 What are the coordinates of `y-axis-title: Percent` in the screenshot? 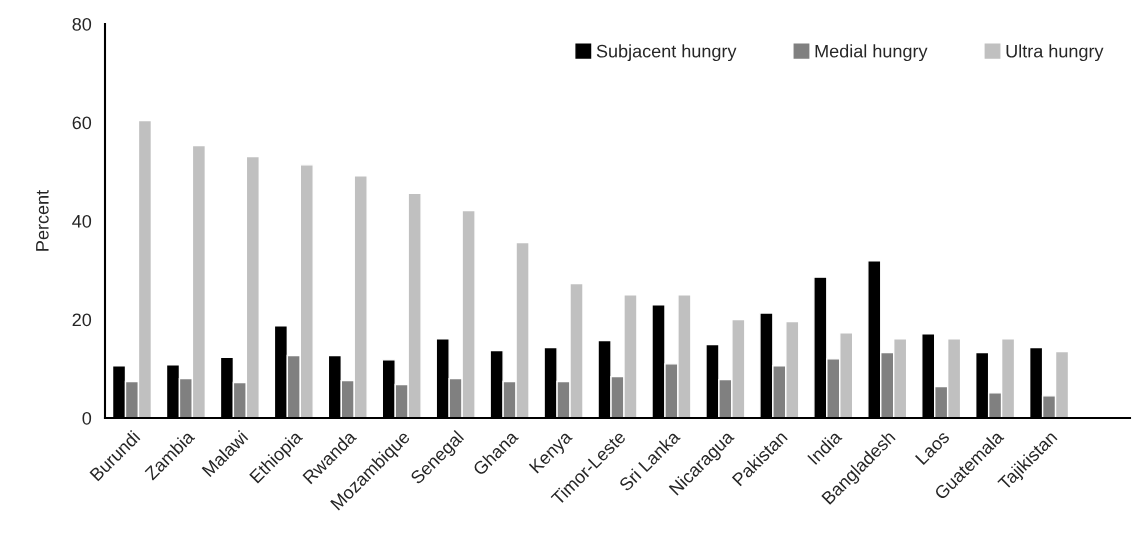 It's located at (42, 220).